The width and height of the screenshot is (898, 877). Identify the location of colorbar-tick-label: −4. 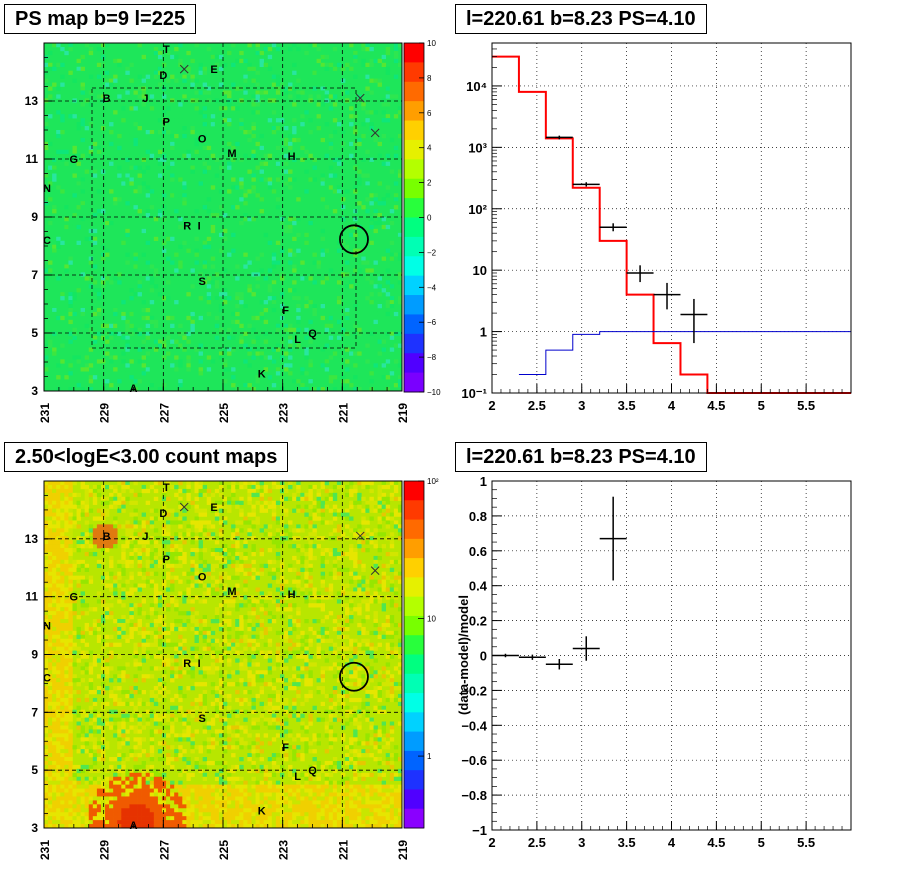
(432, 287).